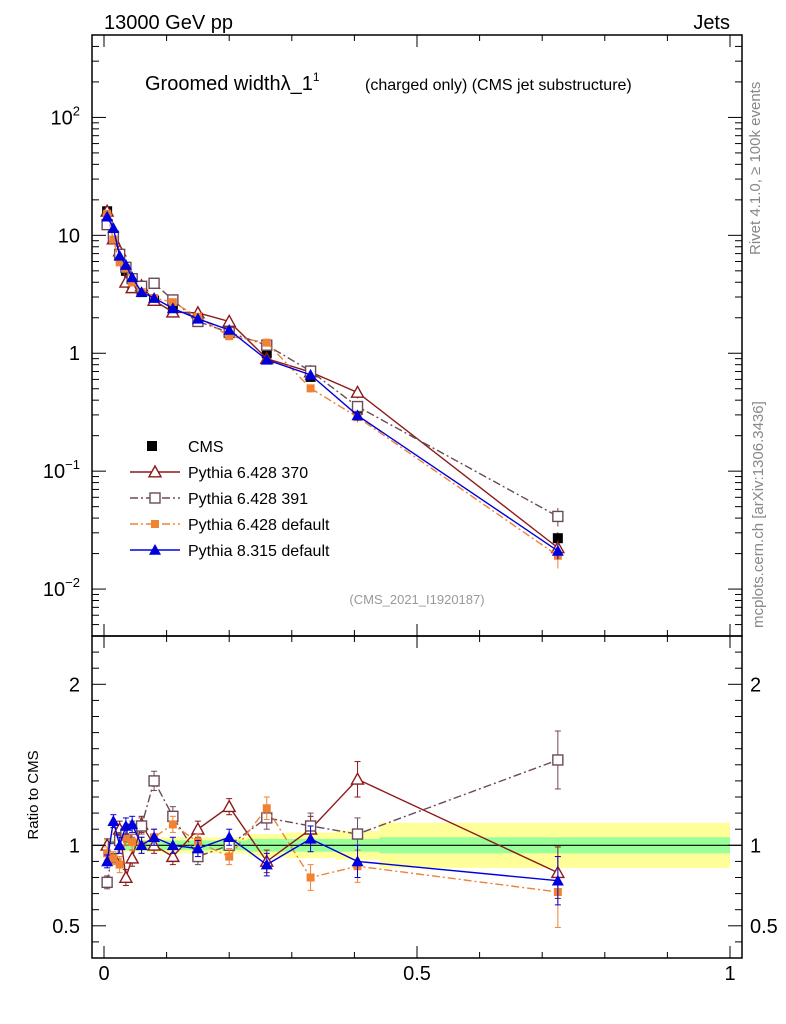  Describe the element at coordinates (259, 525) in the screenshot. I see `legend-label-pythia-6-428-default: Pythia 6.428 default` at that location.